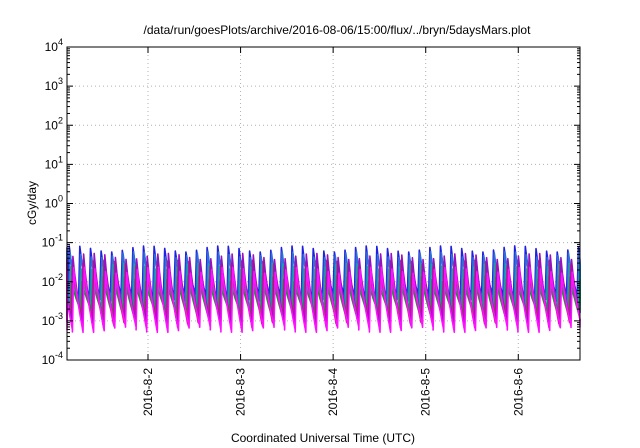  I want to click on y-tick-label: 10⁻¹, so click(52, 241).